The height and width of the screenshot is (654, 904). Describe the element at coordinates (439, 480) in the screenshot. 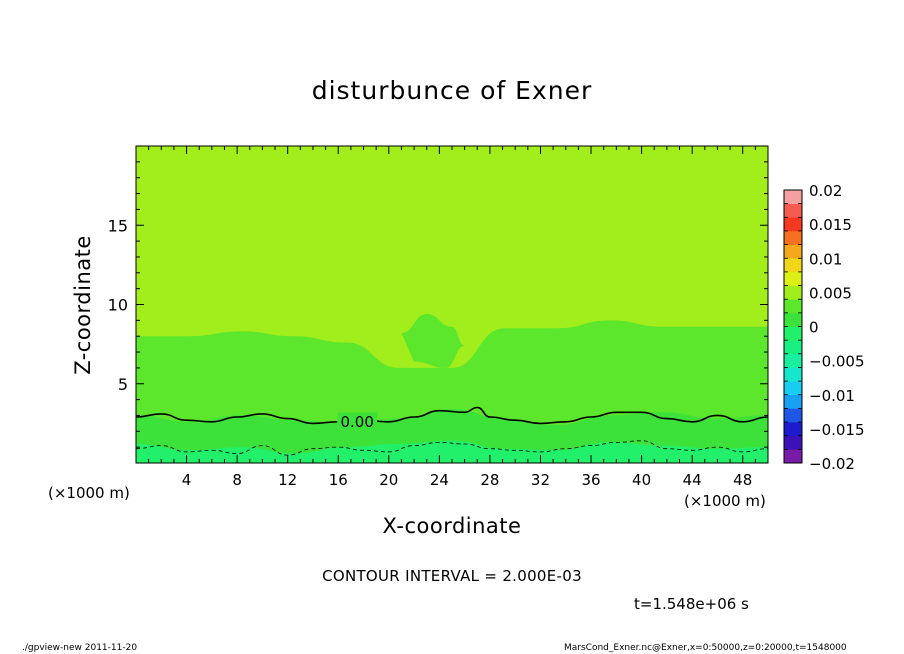

I see `x-tick-label: 24` at that location.